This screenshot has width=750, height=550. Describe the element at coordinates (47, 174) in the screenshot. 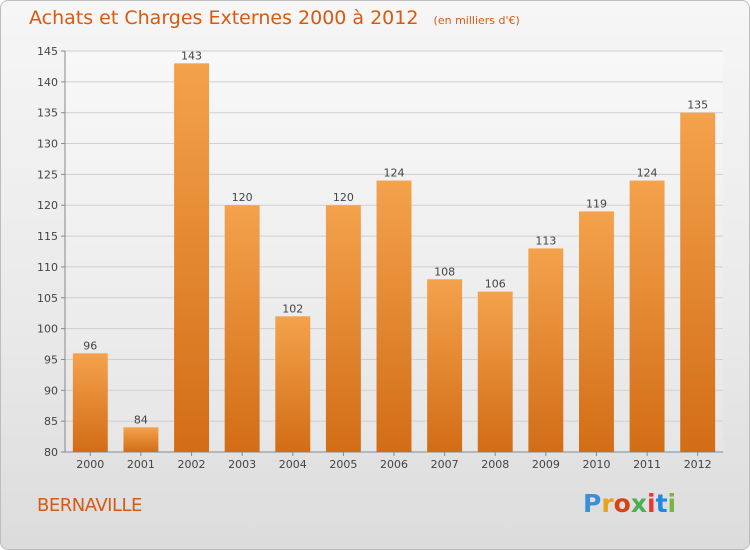

I see `y-tick-label: 125` at that location.